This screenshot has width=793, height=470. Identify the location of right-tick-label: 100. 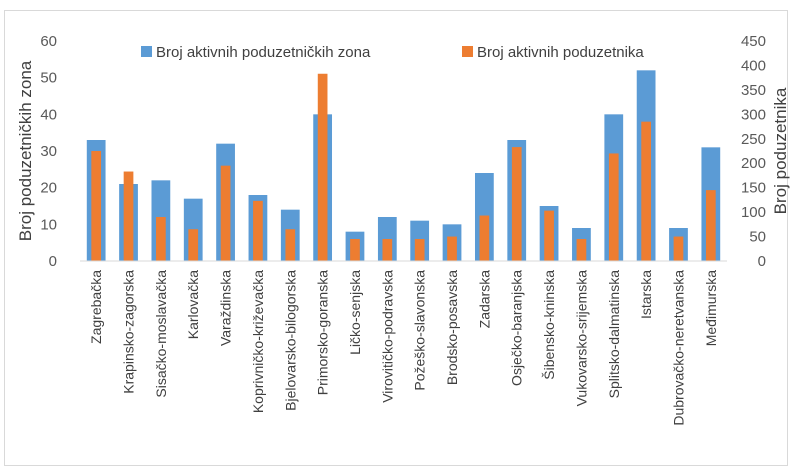
(753, 212).